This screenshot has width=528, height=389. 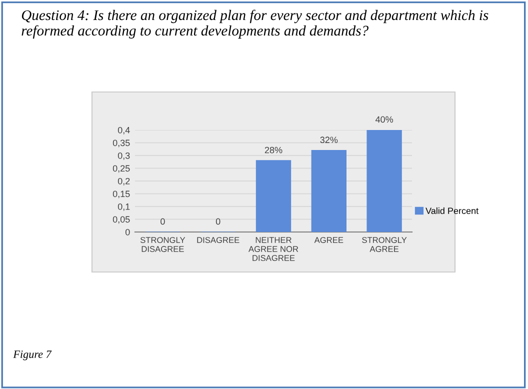 I want to click on x-tick-label: STRONGLY AGREE, so click(x=384, y=244).